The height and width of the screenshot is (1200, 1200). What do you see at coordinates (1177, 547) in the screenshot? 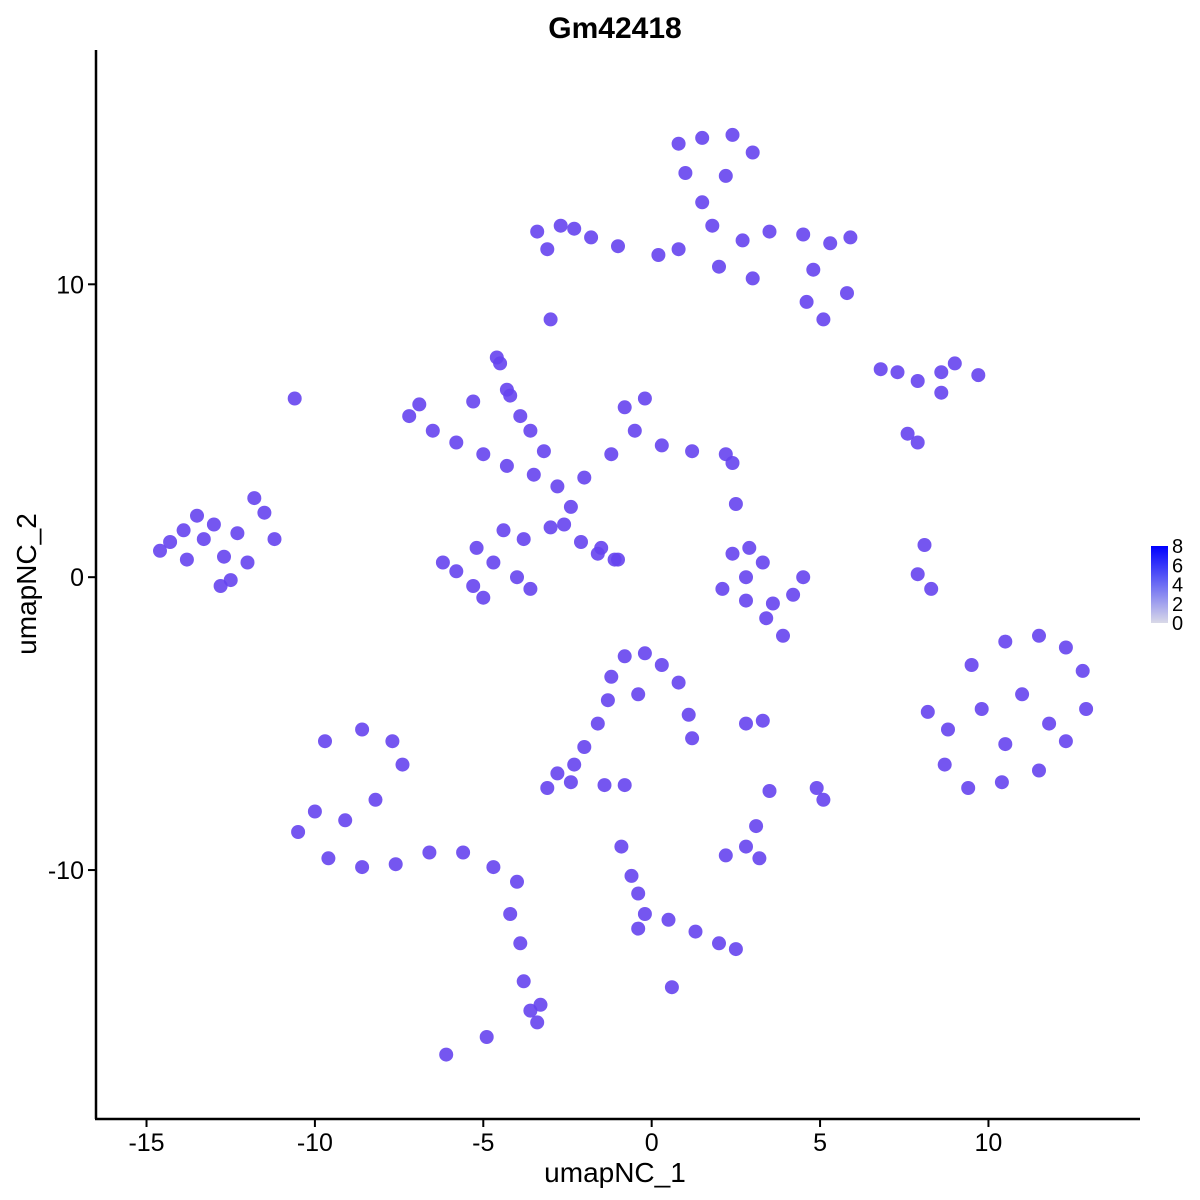
I see `legend-tick-label: 8` at bounding box center [1177, 547].